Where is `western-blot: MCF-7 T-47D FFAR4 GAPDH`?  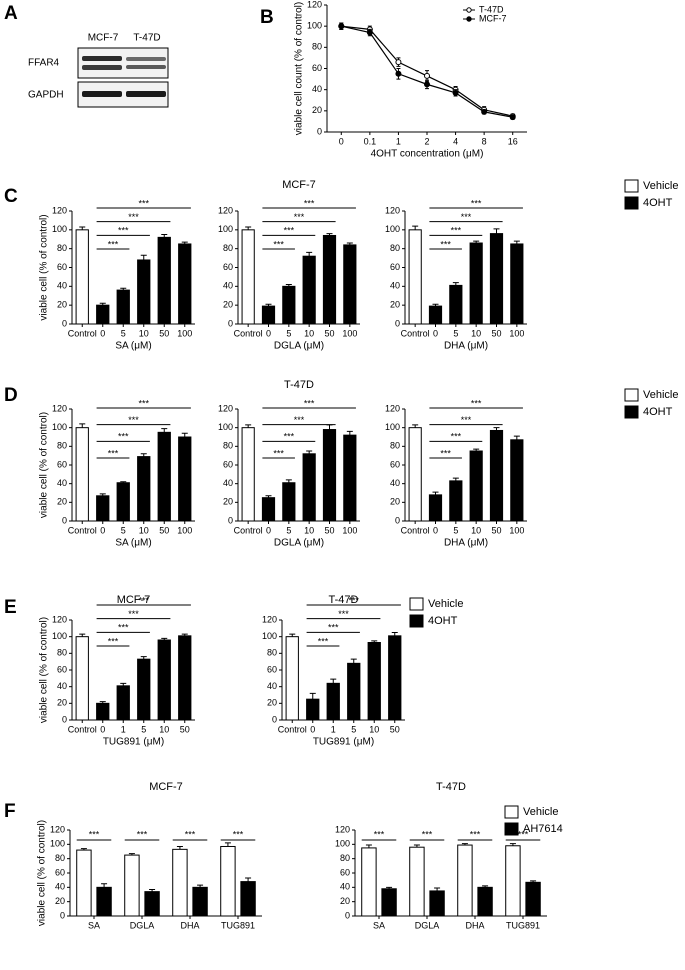
western-blot: MCF-7 T-47D FFAR4 GAPDH is located at coordinates (98, 70).